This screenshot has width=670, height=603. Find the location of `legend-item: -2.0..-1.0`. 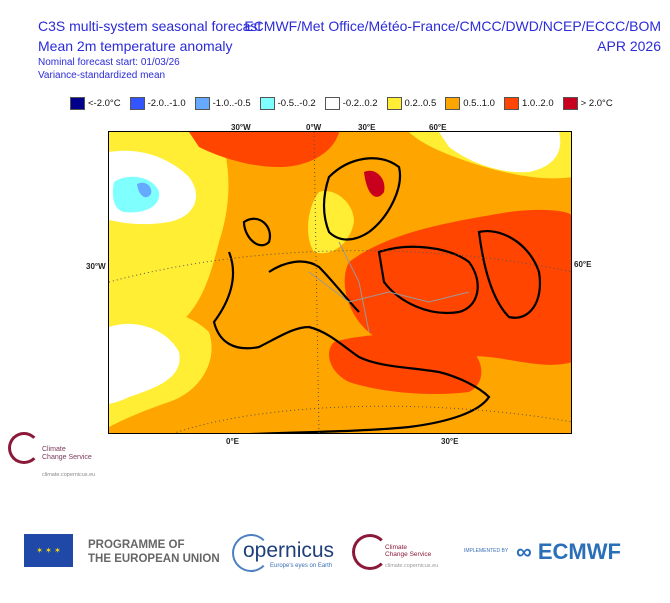

legend-item: -2.0..-1.0 is located at coordinates (157, 103).